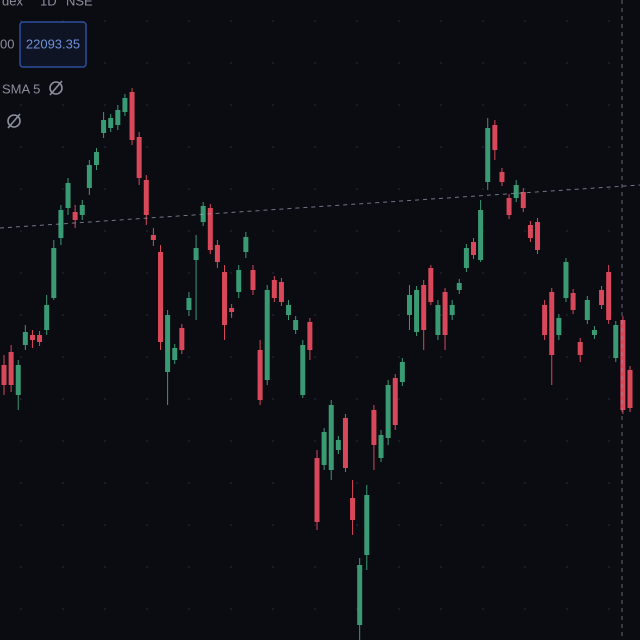 This screenshot has width=640, height=640. What do you see at coordinates (21, 88) in the screenshot?
I see `indicator-label: SMA 5` at bounding box center [21, 88].